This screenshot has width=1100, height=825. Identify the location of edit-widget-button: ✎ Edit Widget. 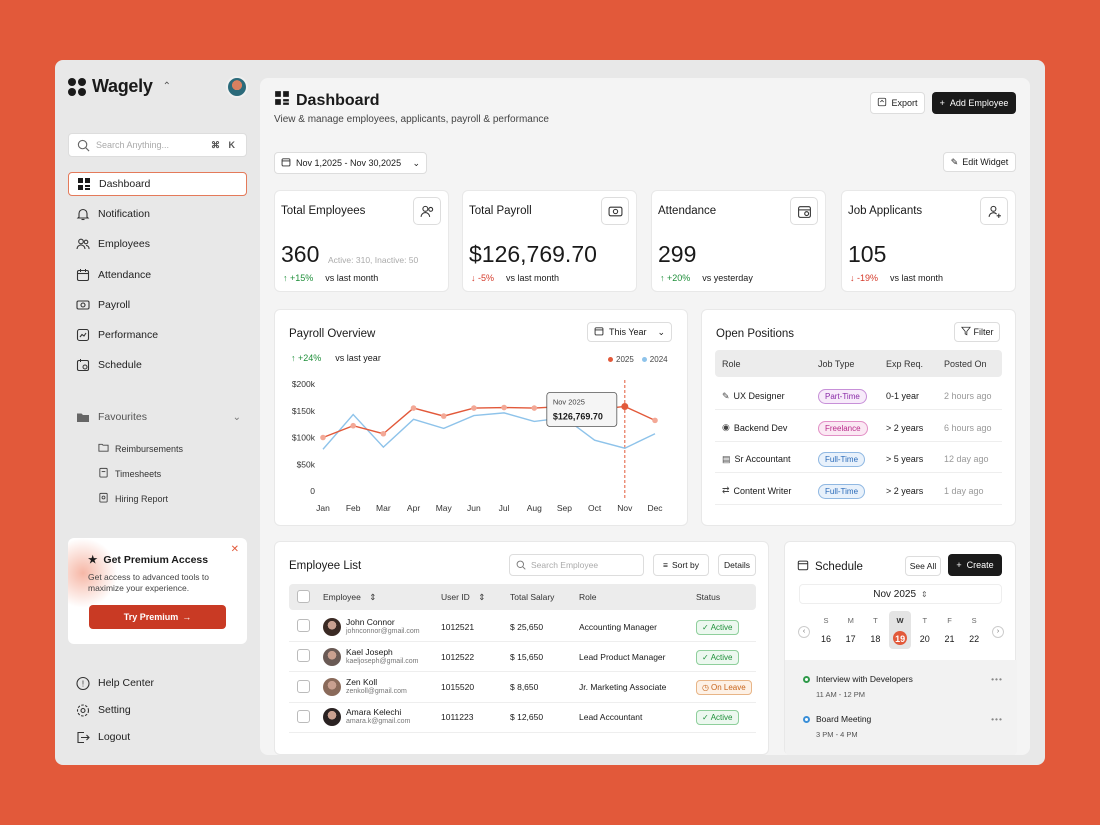
(979, 162).